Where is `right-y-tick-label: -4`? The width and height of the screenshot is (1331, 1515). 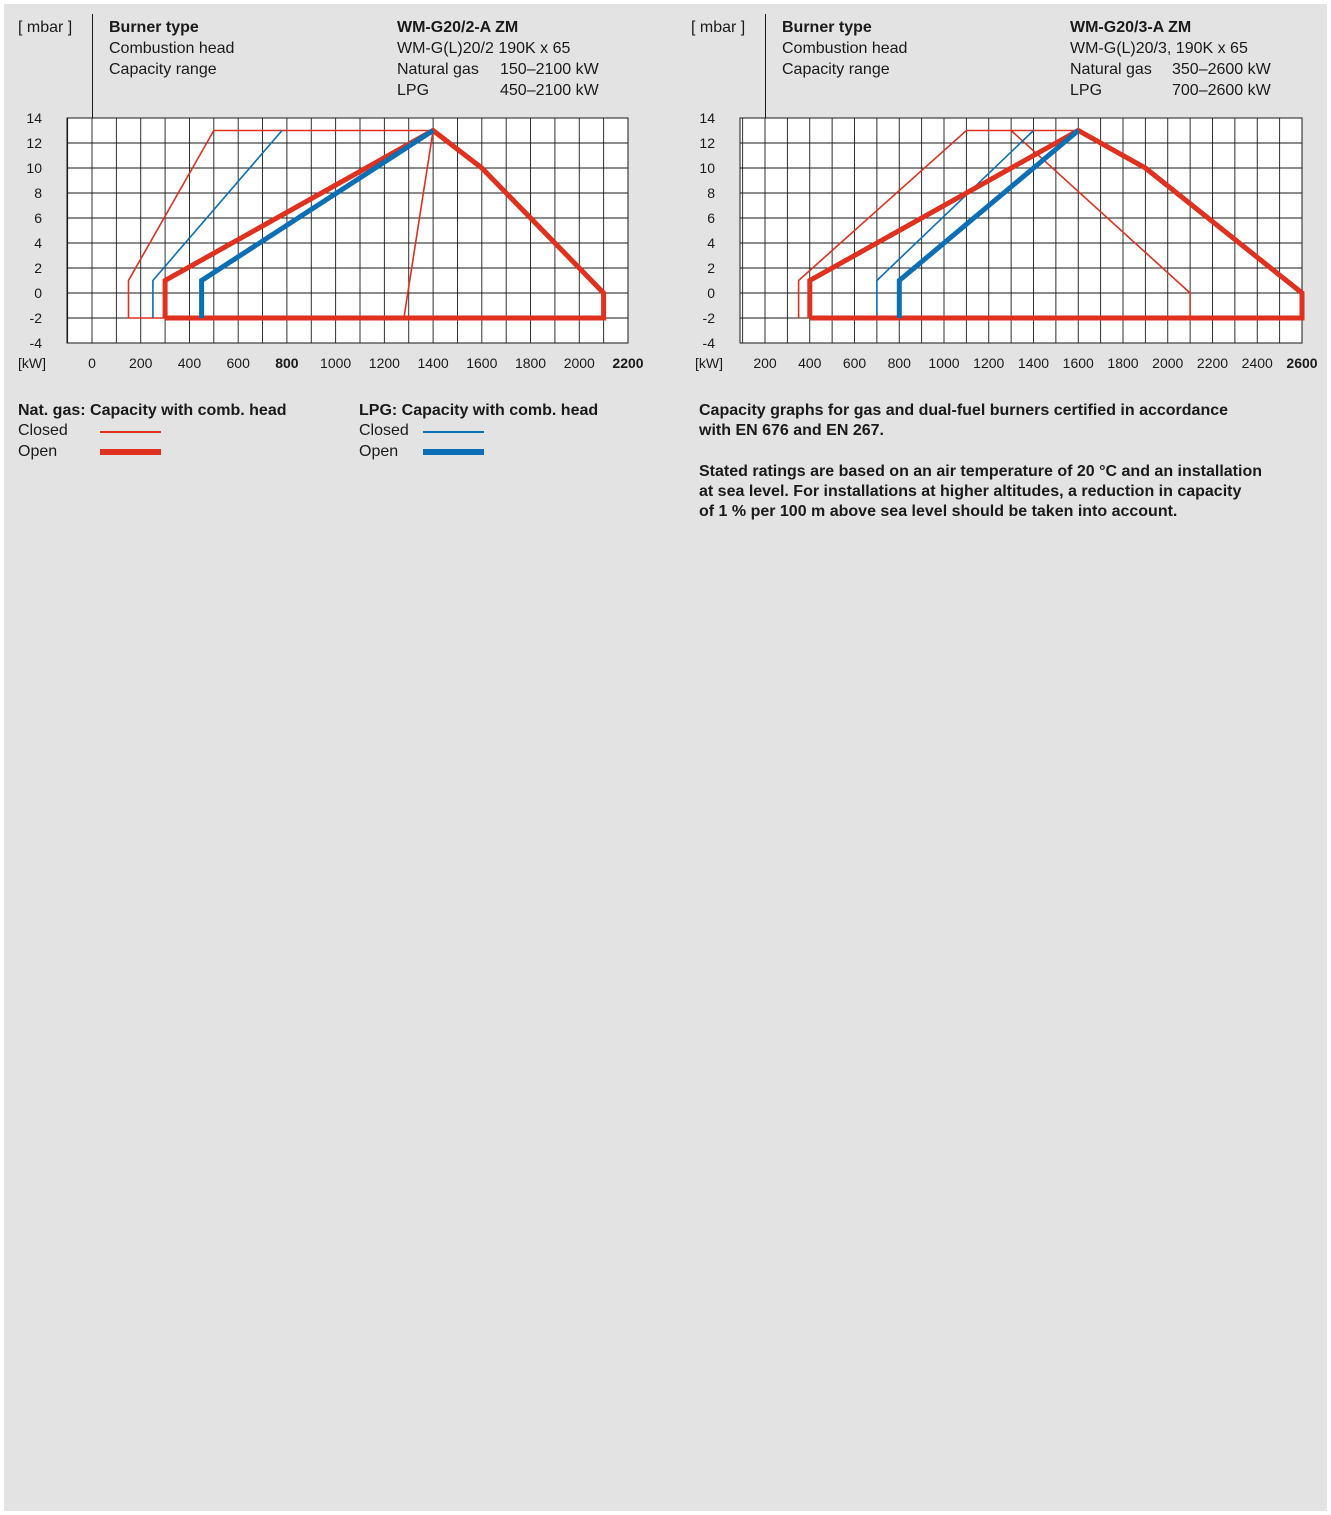 right-y-tick-label: -4 is located at coordinates (709, 343).